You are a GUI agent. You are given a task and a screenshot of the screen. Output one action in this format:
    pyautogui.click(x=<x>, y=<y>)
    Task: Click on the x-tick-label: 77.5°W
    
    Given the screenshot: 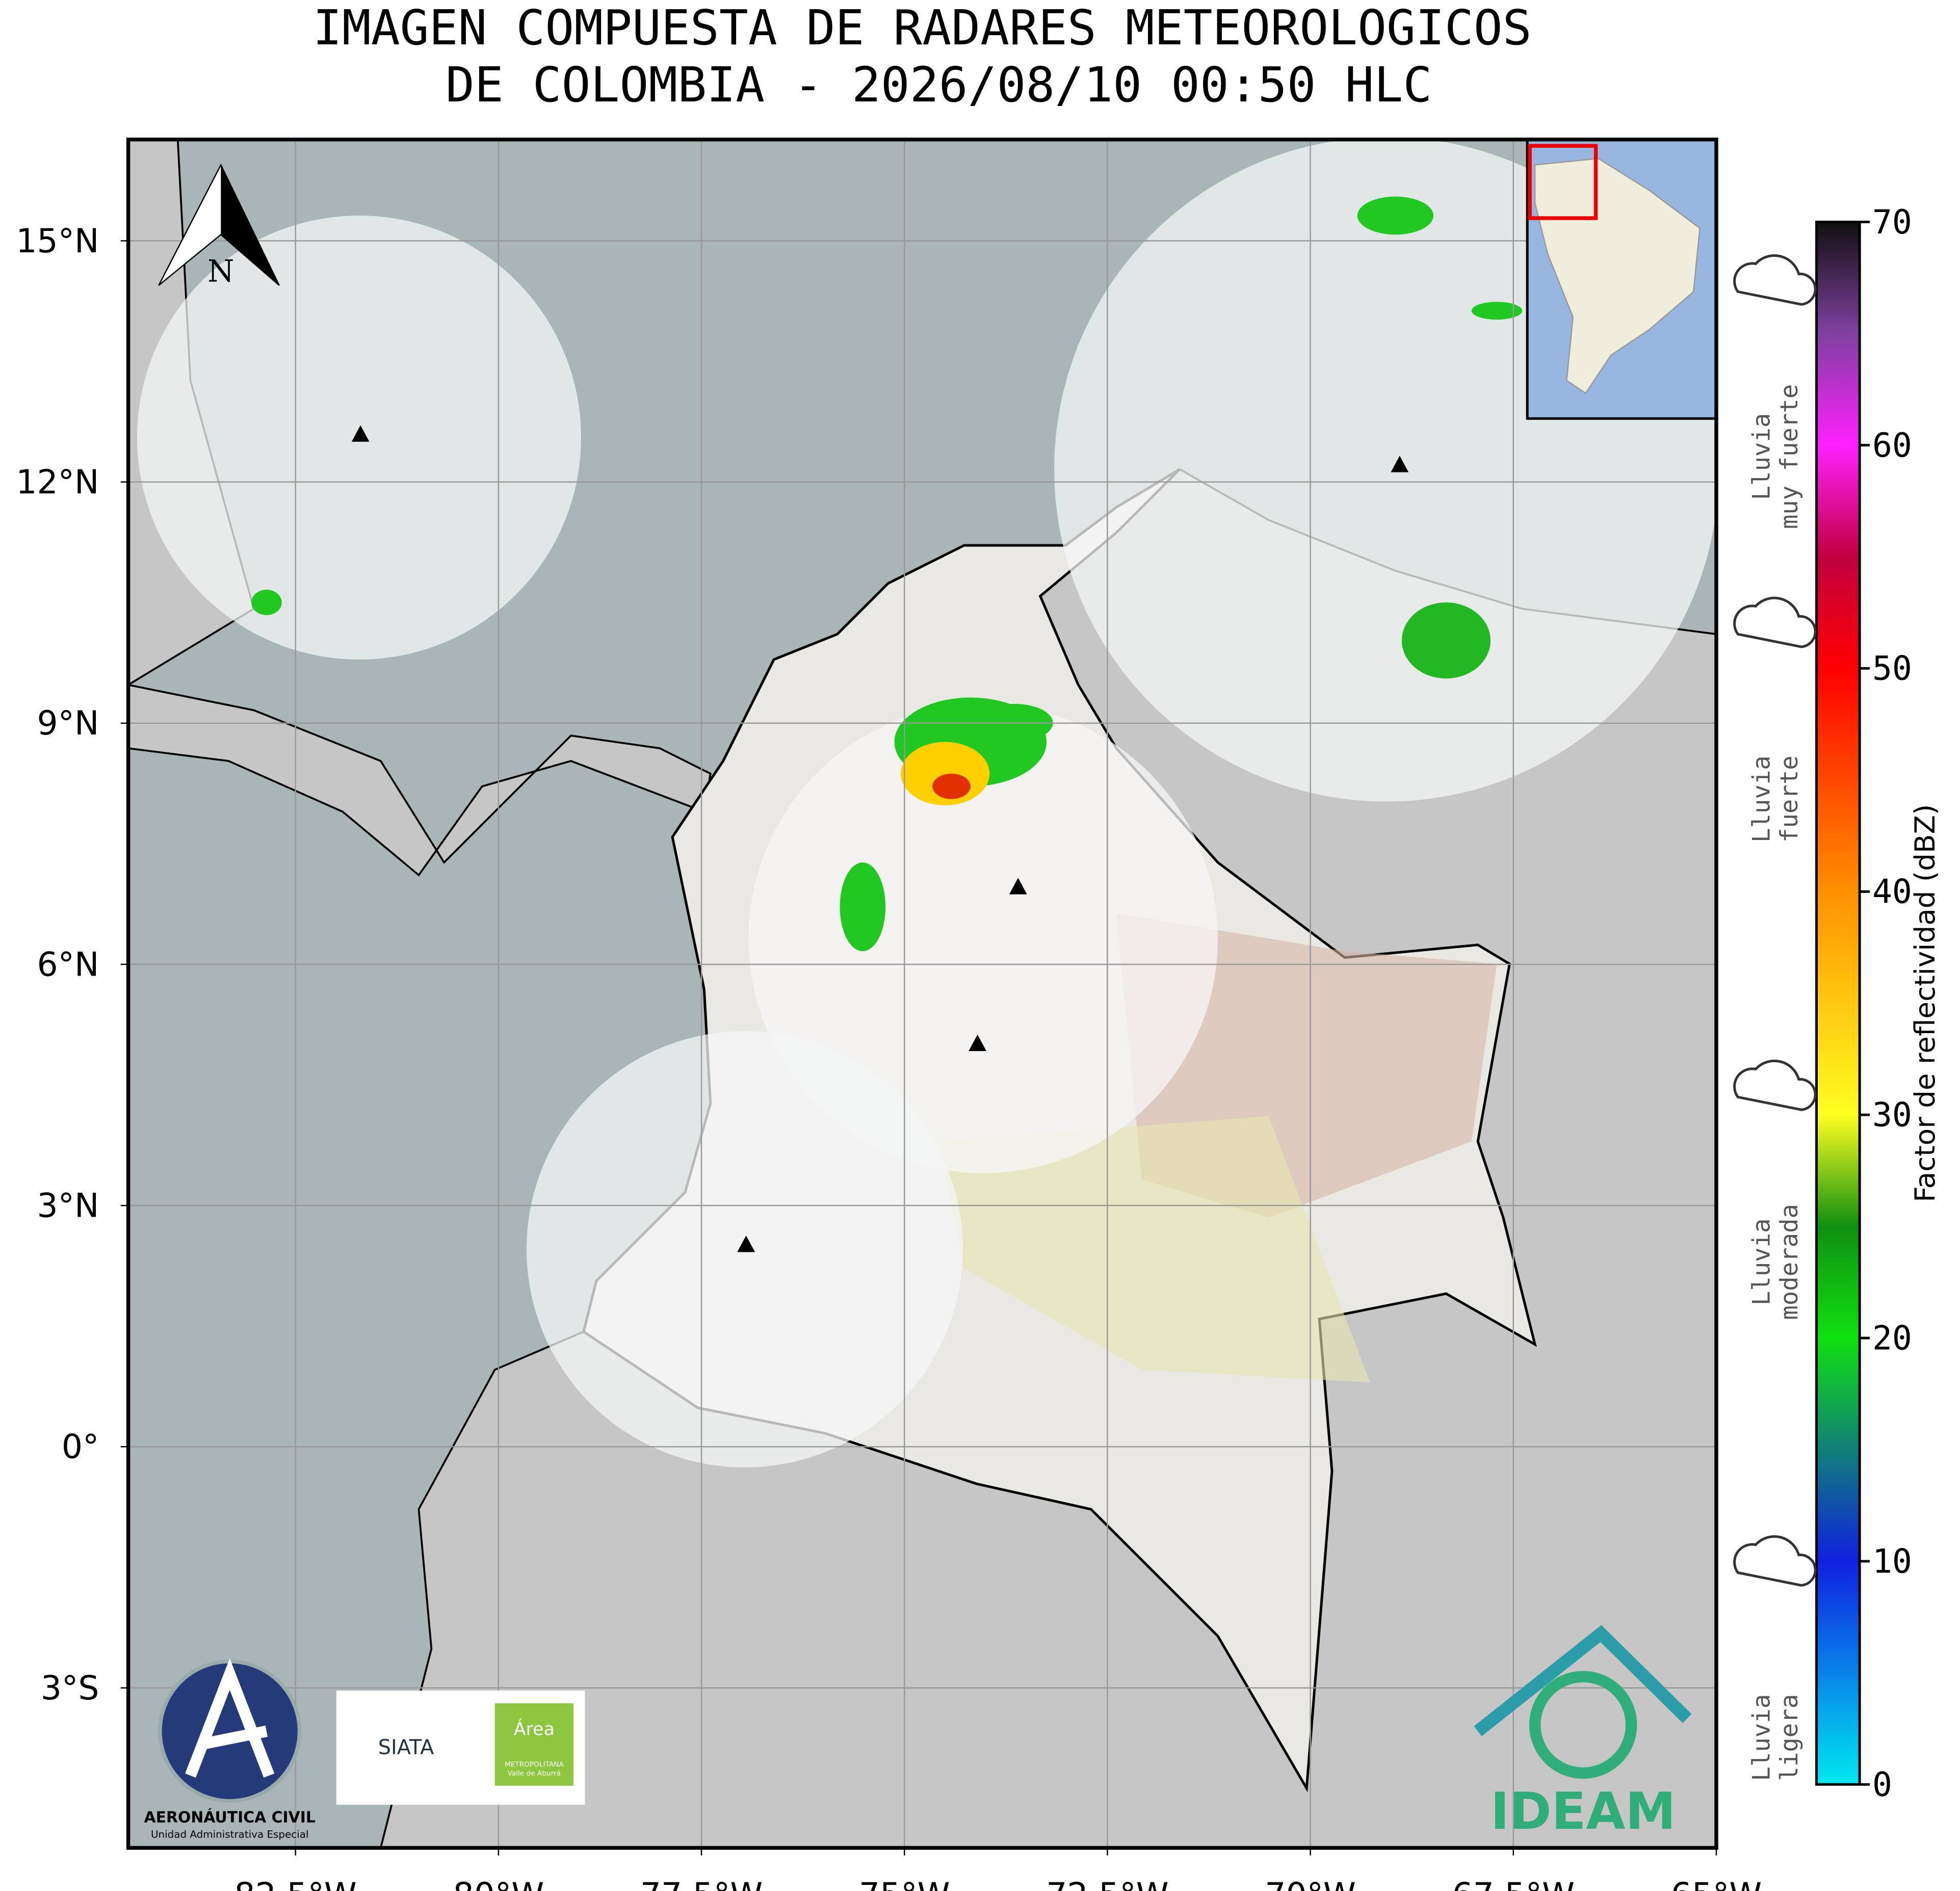 What is the action you would take?
    pyautogui.click(x=702, y=1883)
    